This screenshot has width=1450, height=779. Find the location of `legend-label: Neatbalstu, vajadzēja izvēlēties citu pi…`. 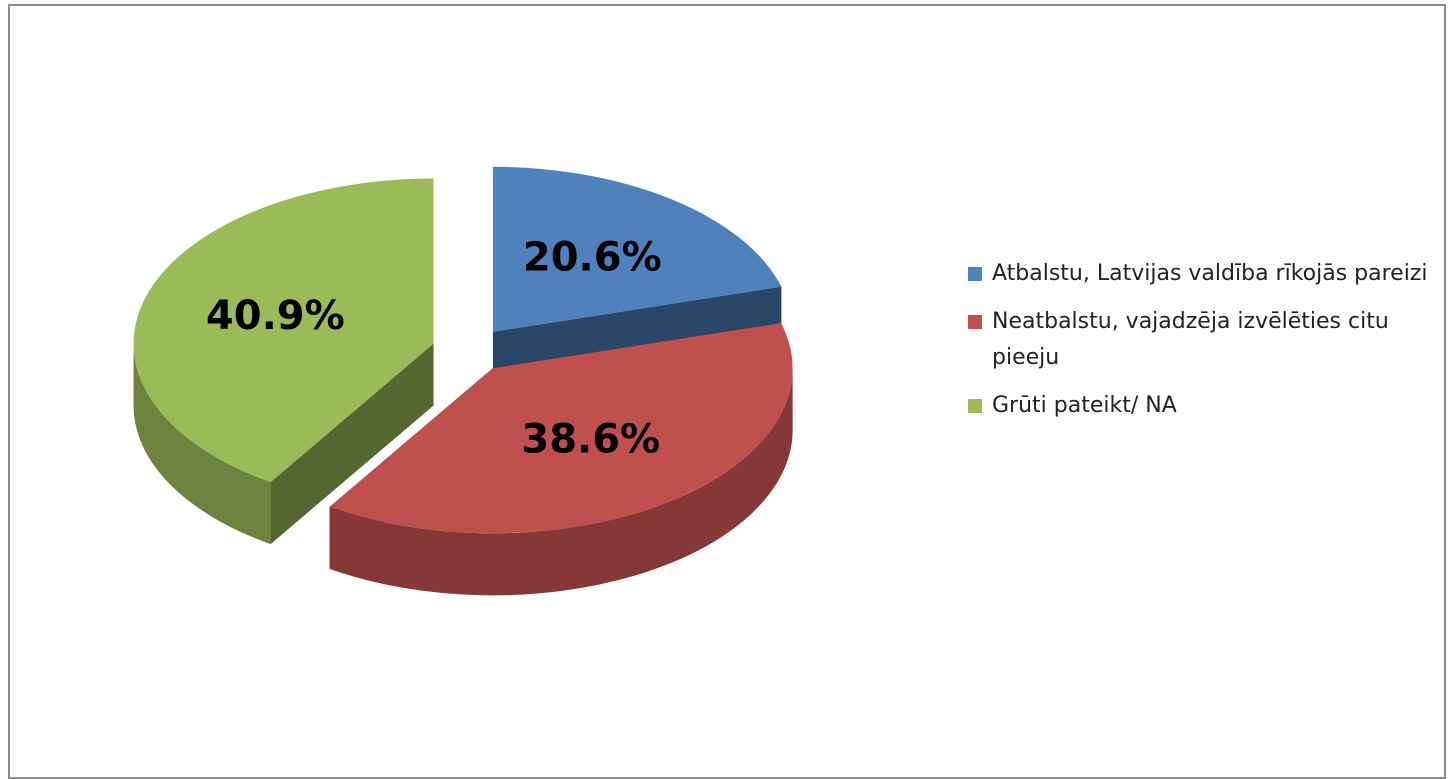

legend-label: Neatbalstu, vajadzēja izvēlēties citu pi… is located at coordinates (1190, 339).